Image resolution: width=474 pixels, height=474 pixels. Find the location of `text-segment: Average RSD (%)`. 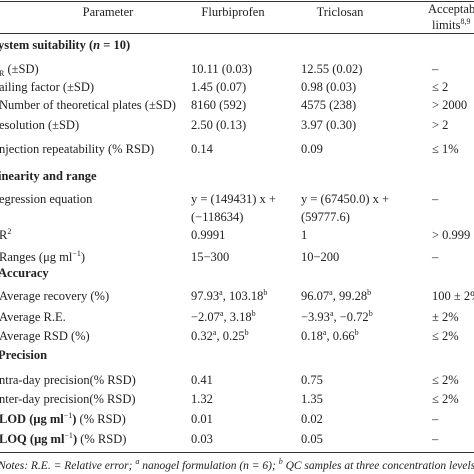

text-segment: Average RSD (%) is located at coordinates (45, 336).